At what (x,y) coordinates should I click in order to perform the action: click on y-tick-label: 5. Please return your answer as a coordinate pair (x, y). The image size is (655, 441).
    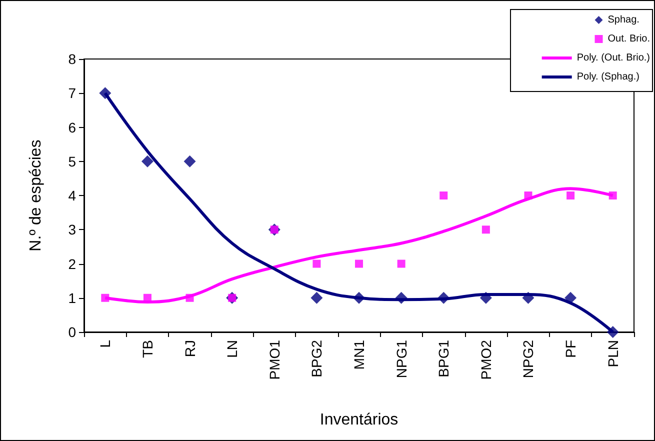
    Looking at the image, I should click on (72, 161).